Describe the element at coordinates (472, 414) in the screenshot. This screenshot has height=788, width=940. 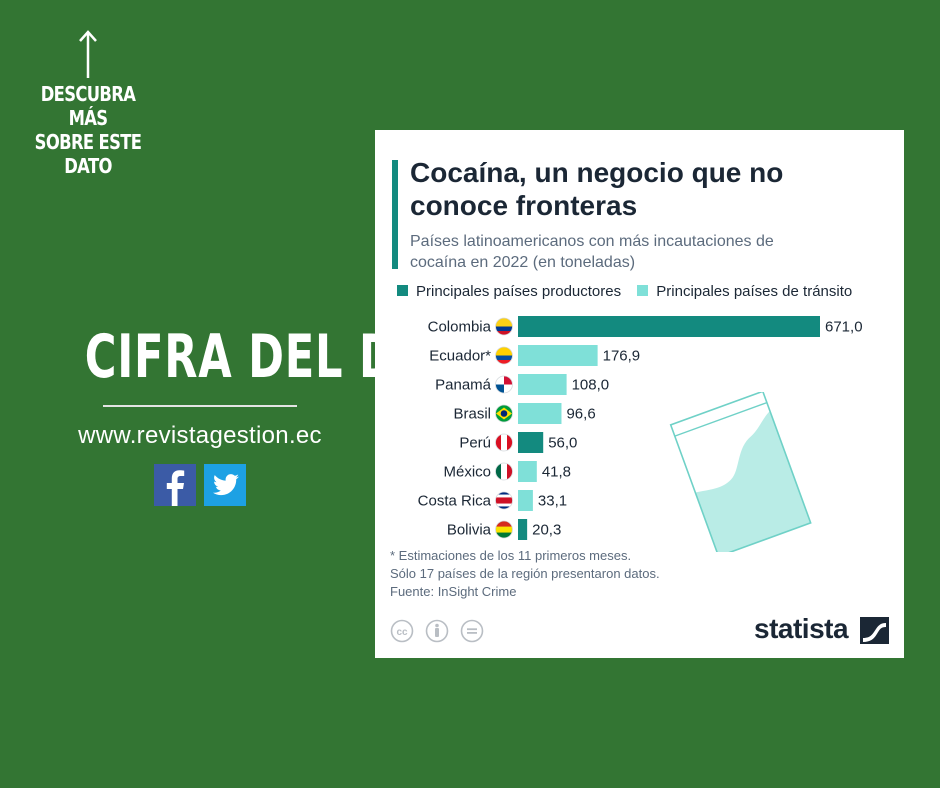
I see `category-label: Brasil` at that location.